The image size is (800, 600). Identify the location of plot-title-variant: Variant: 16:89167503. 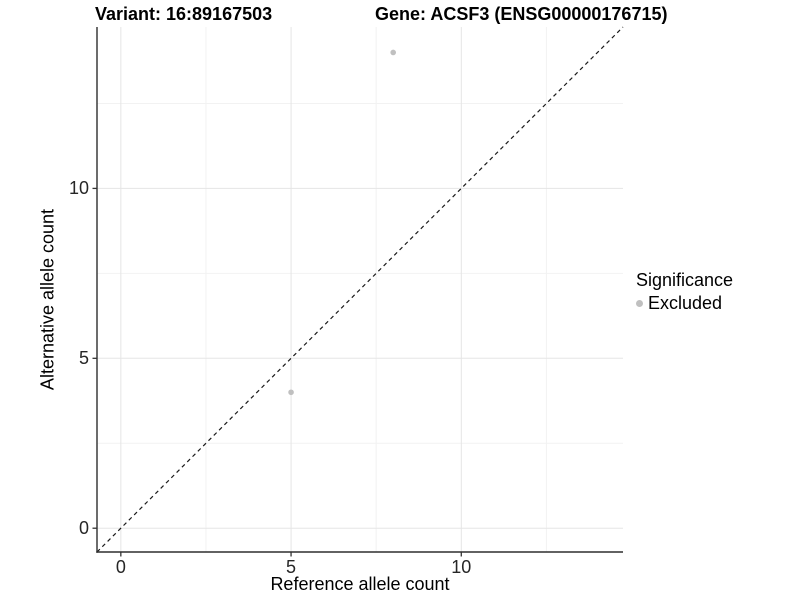
(184, 14).